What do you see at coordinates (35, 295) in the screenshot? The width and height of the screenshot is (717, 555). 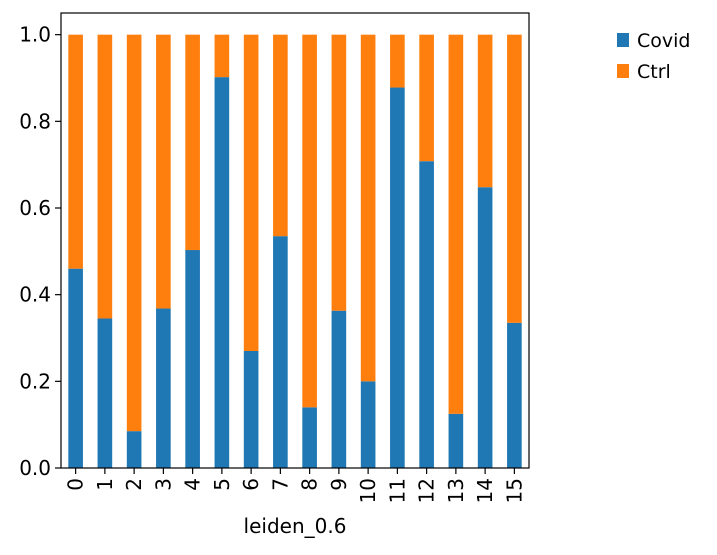 I see `y-tick-label: 0.4` at bounding box center [35, 295].